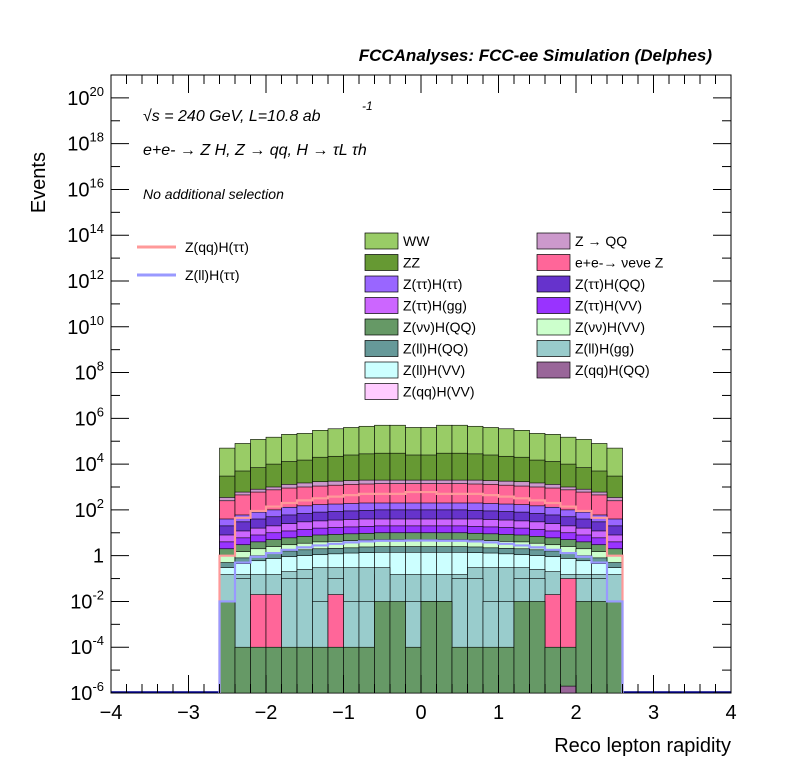  What do you see at coordinates (498, 713) in the screenshot?
I see `x-tick-label: 1` at bounding box center [498, 713].